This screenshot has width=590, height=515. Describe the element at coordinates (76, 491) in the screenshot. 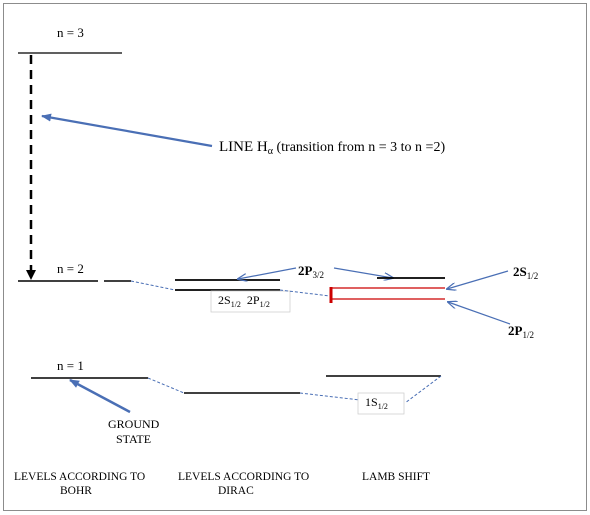

I see `column-bohr-line2: BOHR` at that location.